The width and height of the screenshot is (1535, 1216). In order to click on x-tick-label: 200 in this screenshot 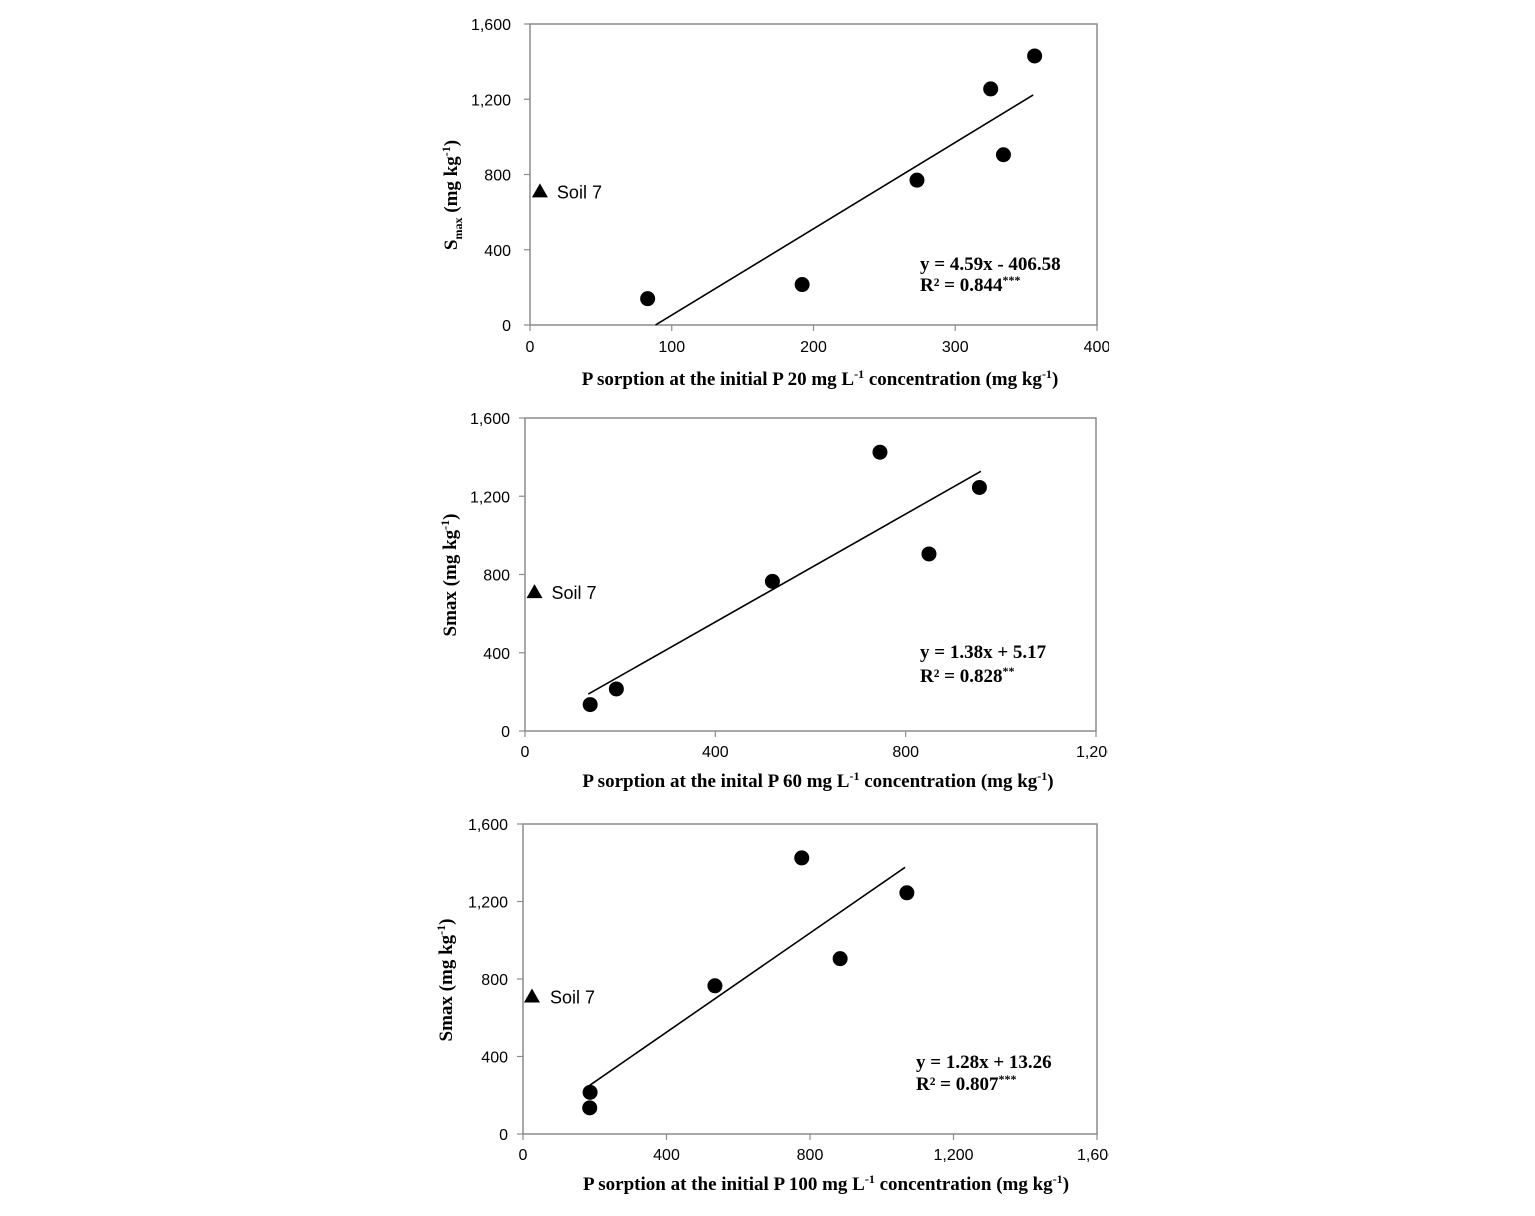, I will do `click(813, 347)`.